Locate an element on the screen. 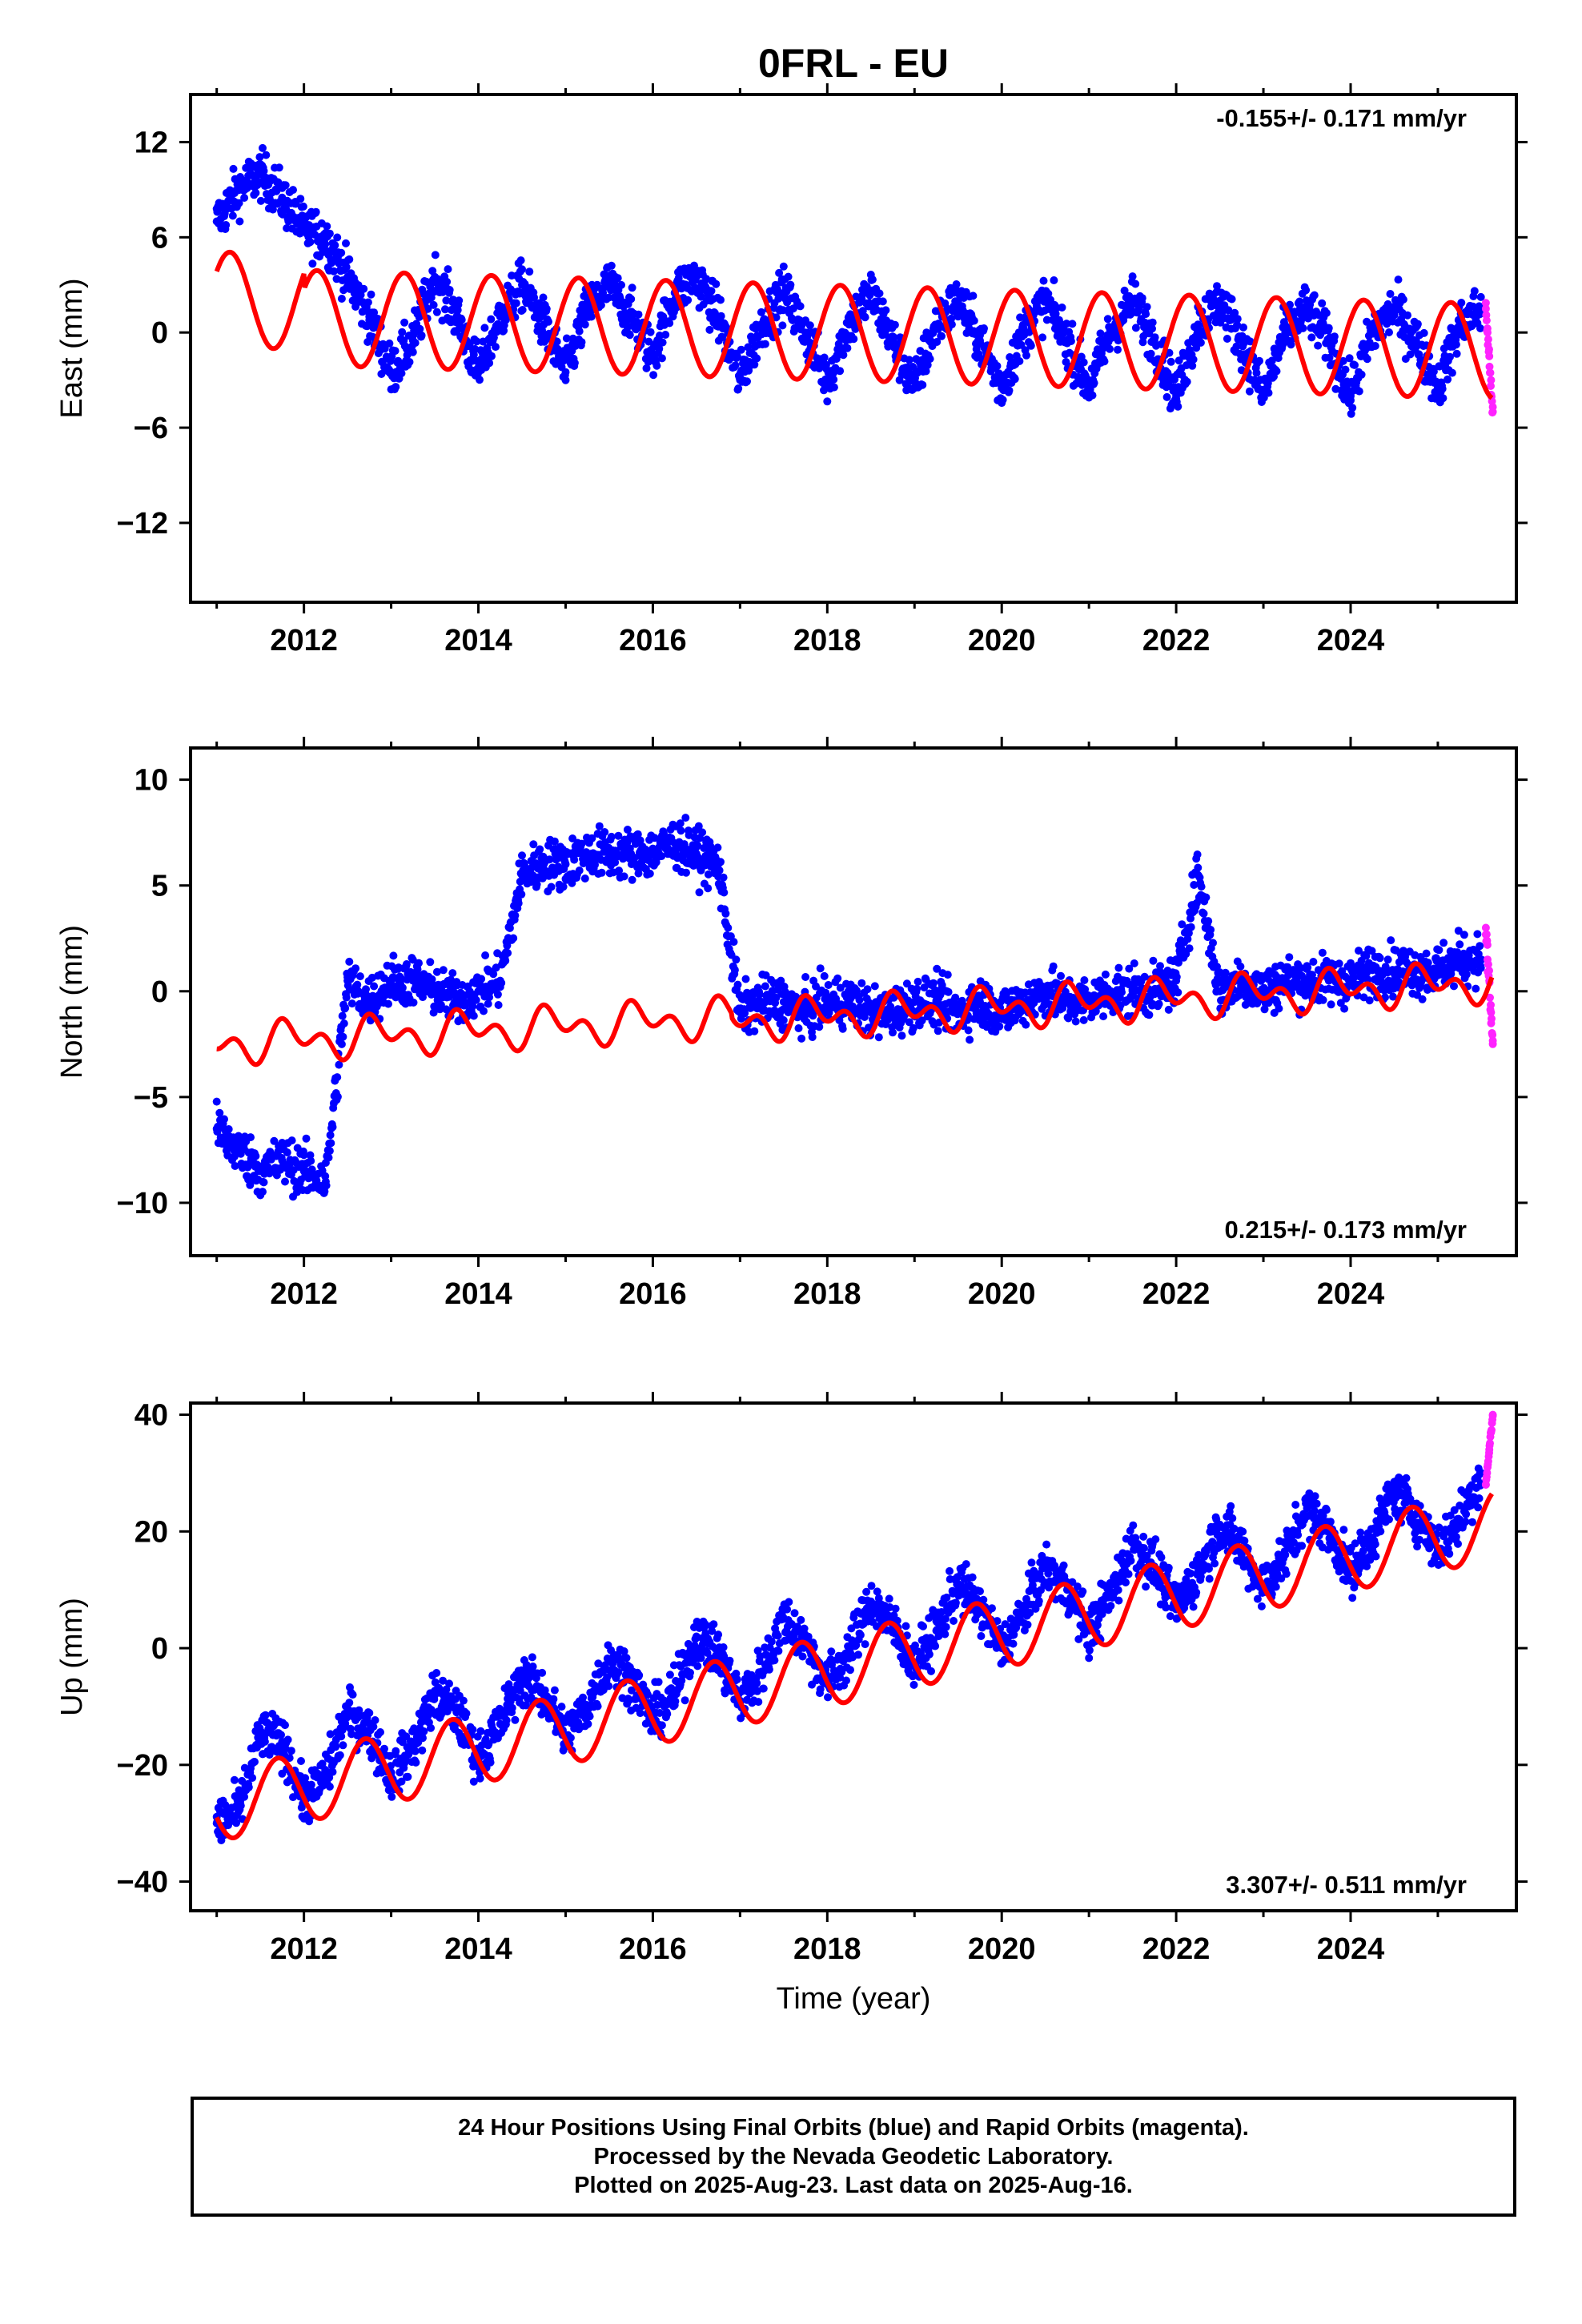  data-layer is located at coordinates (854, 1007).